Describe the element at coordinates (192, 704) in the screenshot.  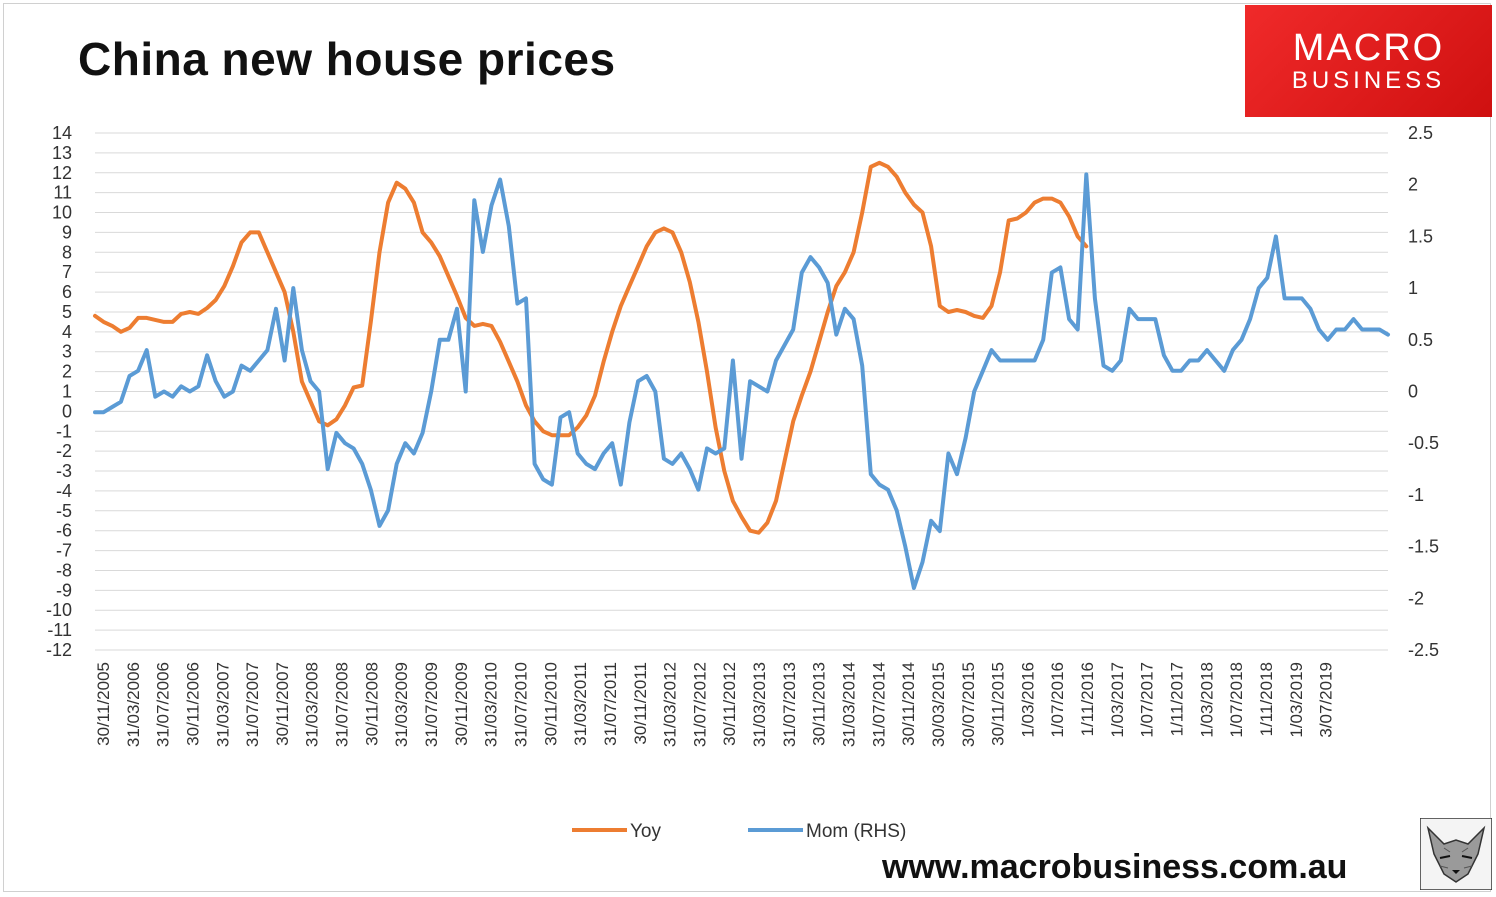
I see `x-tick-label: 30/11/2006` at that location.